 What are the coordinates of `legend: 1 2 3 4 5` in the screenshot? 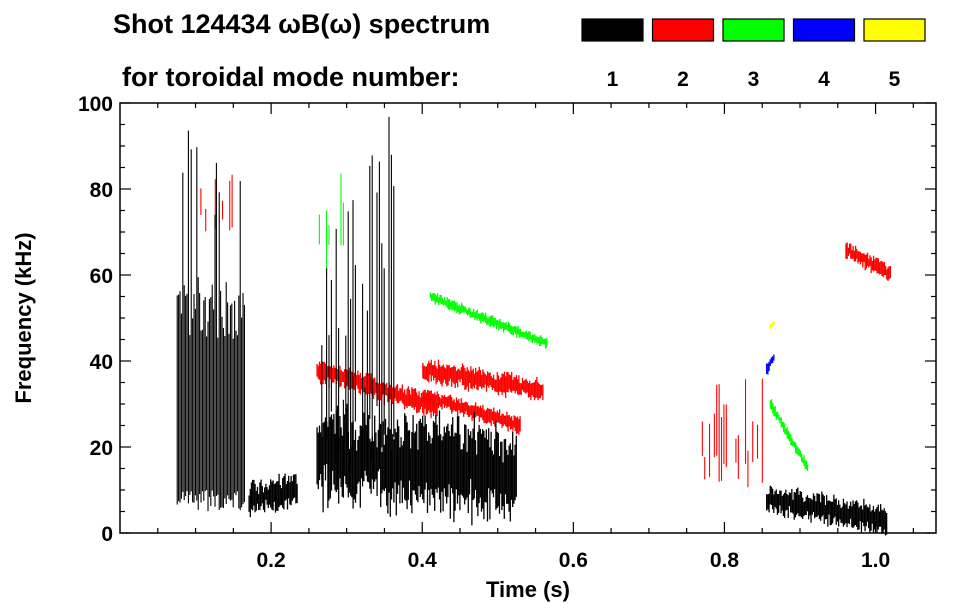 It's located at (753, 54).